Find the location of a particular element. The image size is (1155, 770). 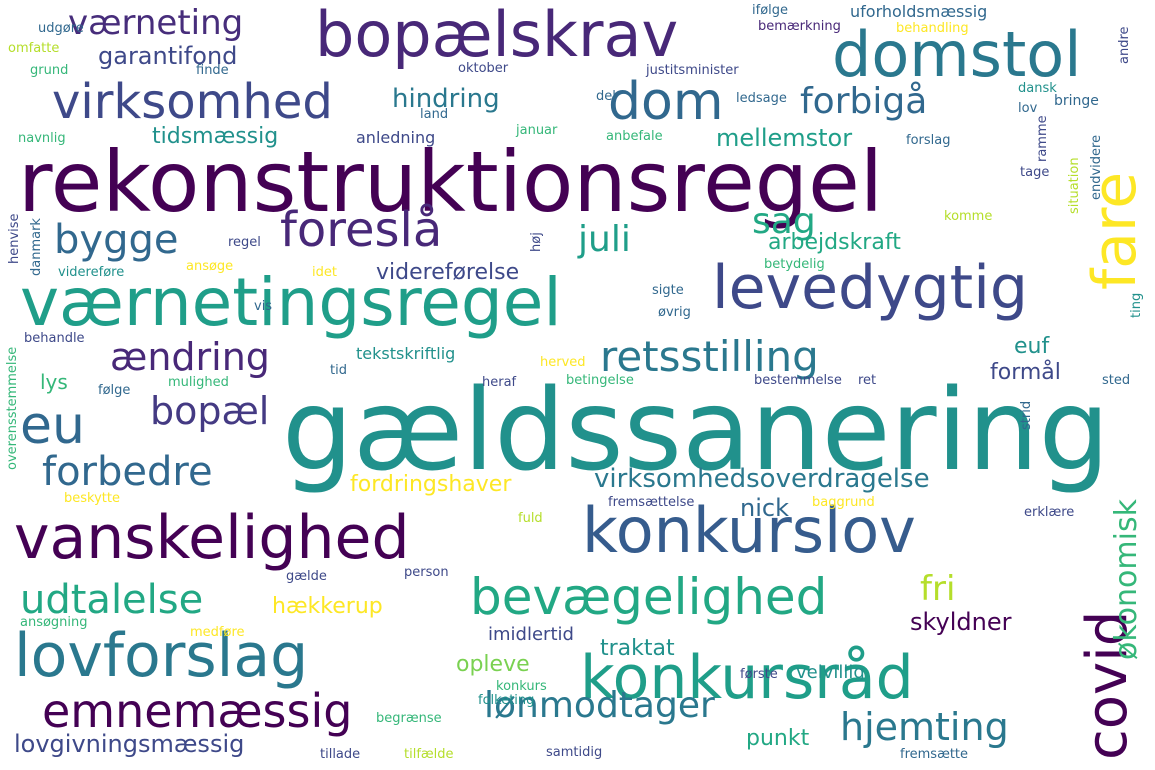

word-tilfaelde: tilfælde is located at coordinates (429, 754).